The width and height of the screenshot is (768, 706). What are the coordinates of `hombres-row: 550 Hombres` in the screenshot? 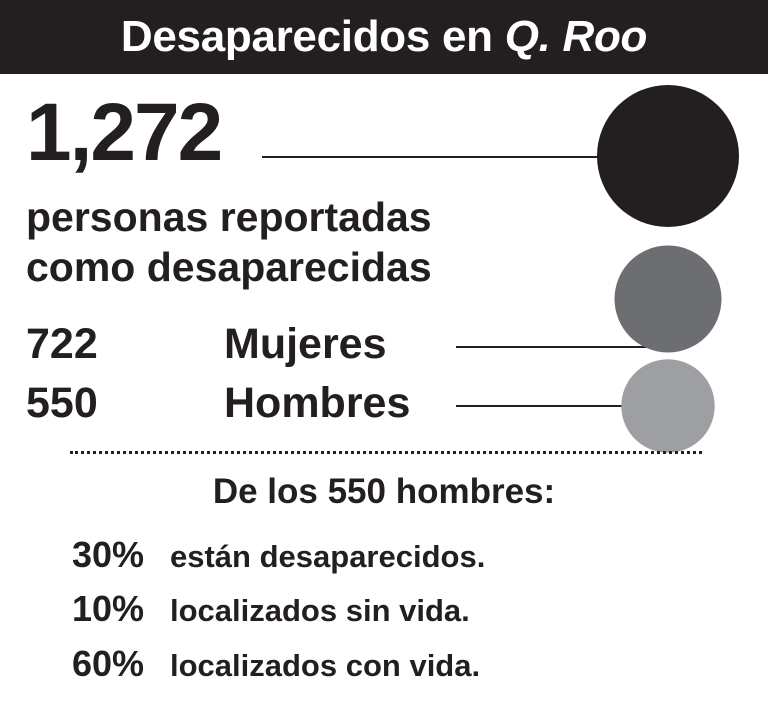 It's located at (218, 403).